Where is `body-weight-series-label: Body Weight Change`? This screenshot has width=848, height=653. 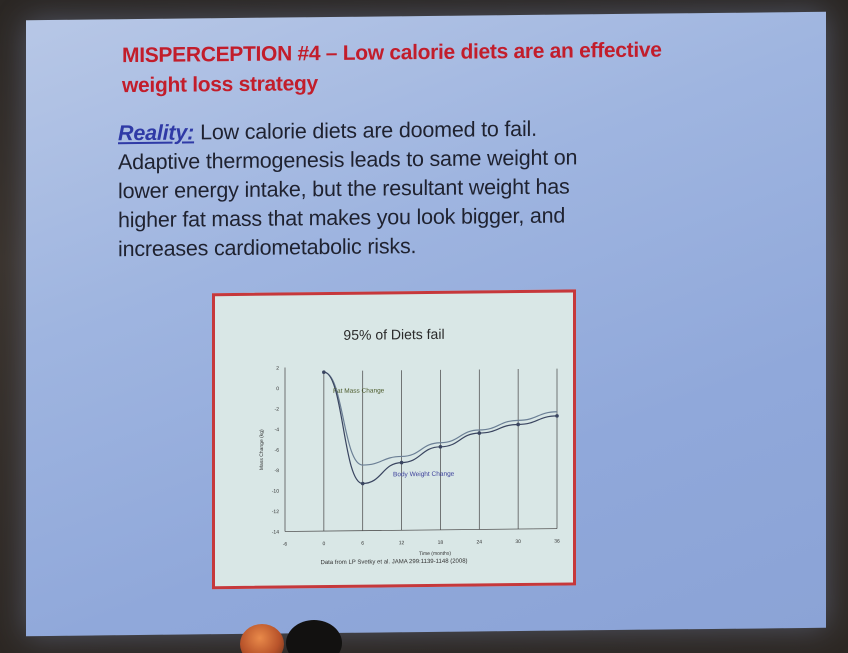 body-weight-series-label: Body Weight Change is located at coordinates (424, 475).